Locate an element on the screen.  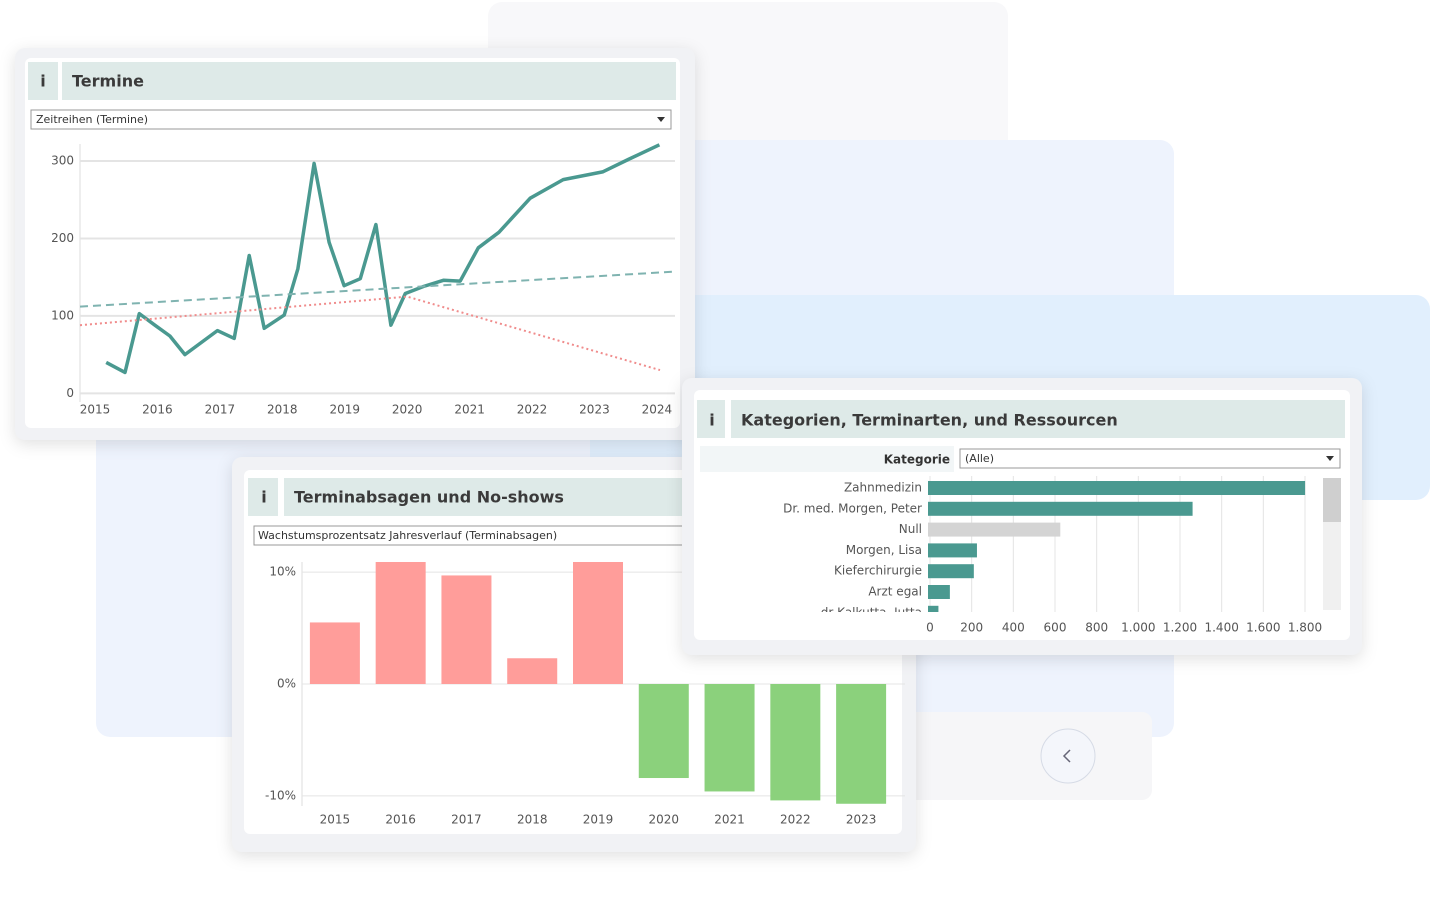
scroll-thumb is located at coordinates (1332, 500).